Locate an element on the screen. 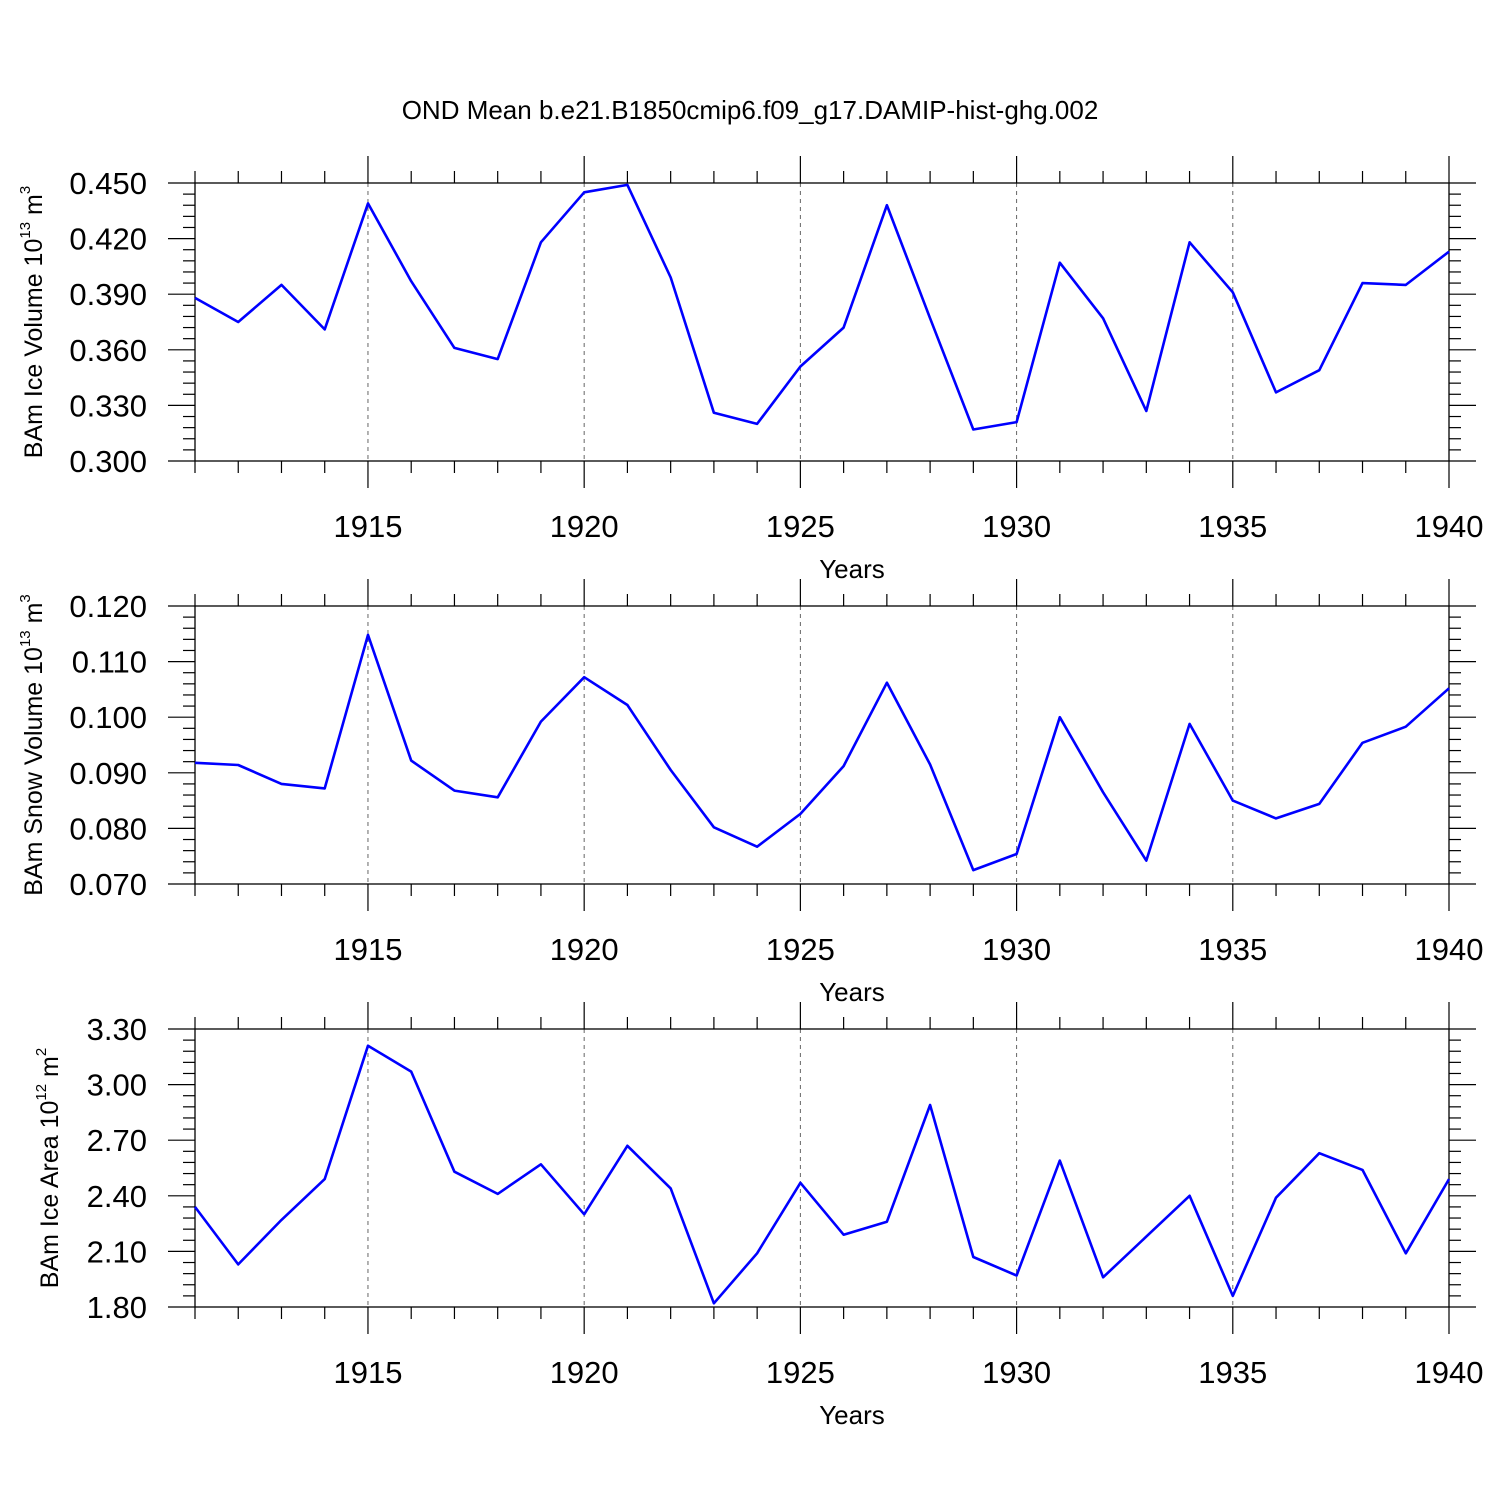 The width and height of the screenshot is (1500, 1500). y-tick-label: 0.120 is located at coordinates (108, 606).